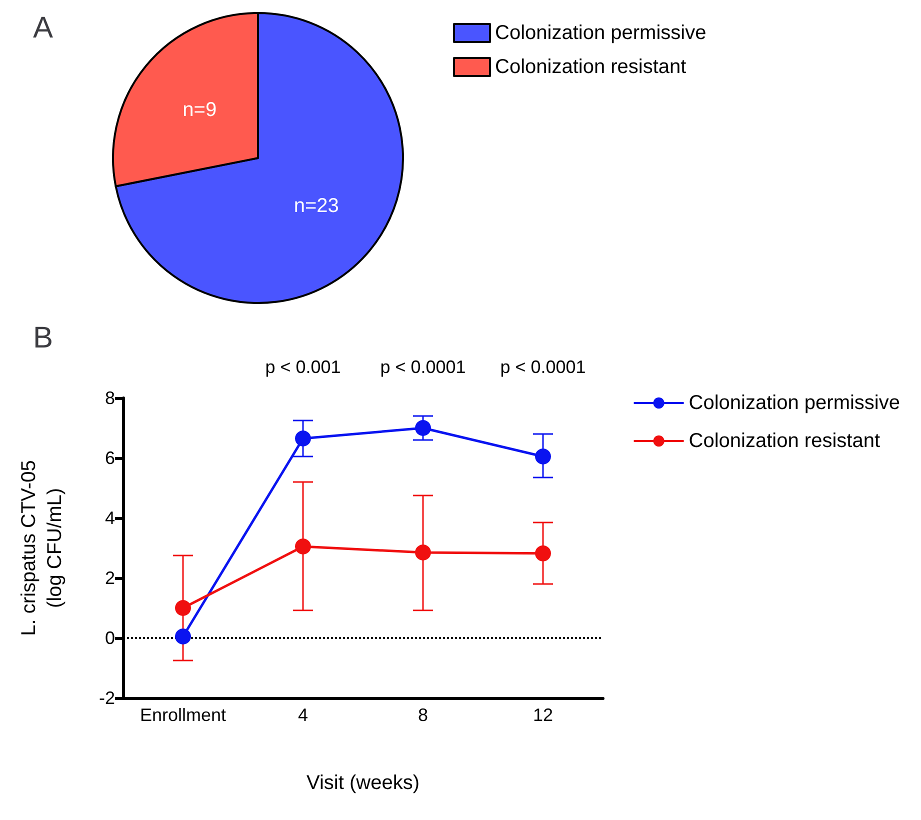 The image size is (921, 820). I want to click on y-tick-label: 4, so click(109, 518).